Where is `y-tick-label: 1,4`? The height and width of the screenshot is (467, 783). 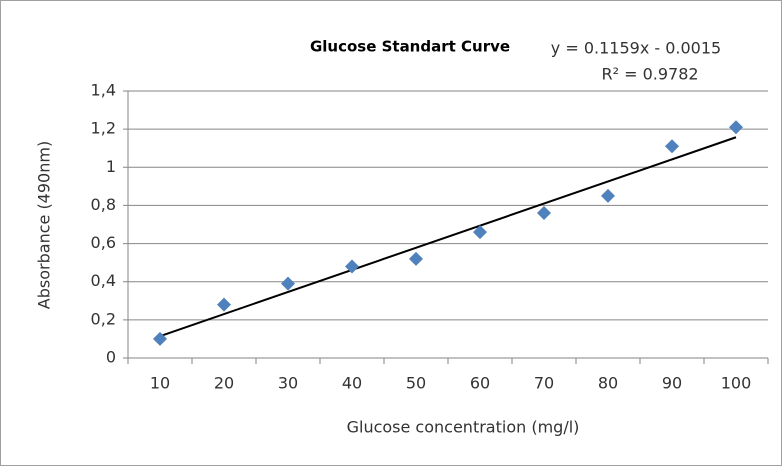 y-tick-label: 1,4 is located at coordinates (103, 90).